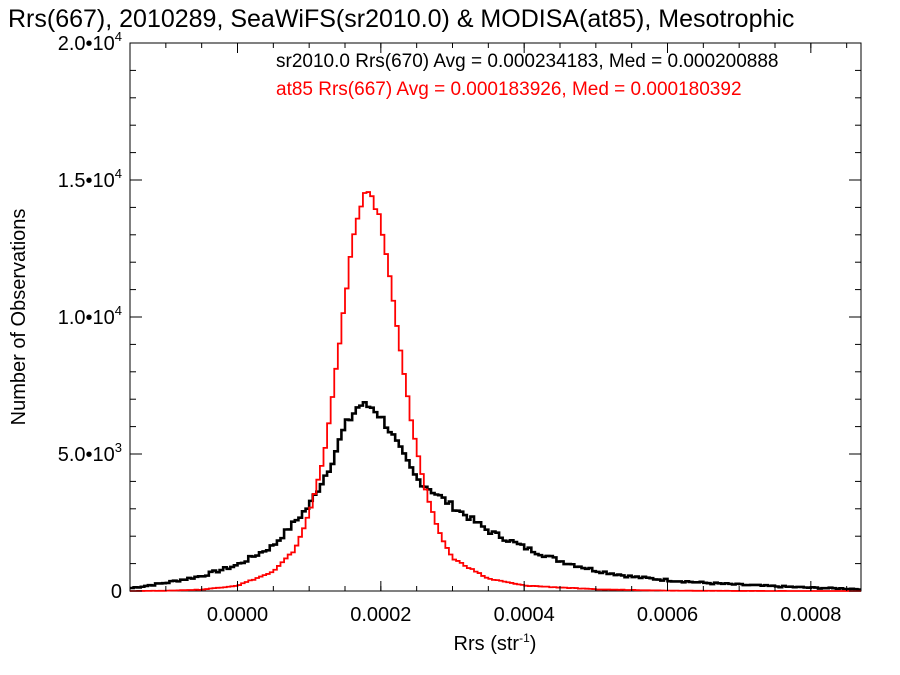 Image resolution: width=900 pixels, height=675 pixels. What do you see at coordinates (380, 615) in the screenshot?
I see `x-tick-label: 0.0002` at bounding box center [380, 615].